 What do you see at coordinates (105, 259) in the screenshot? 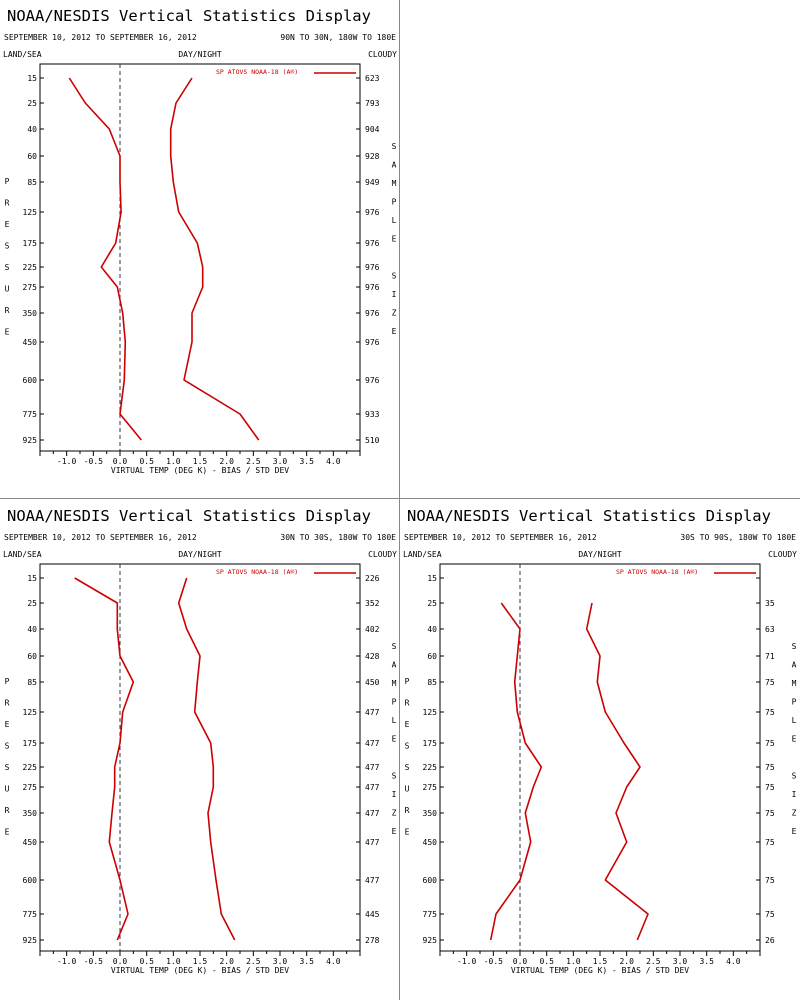
I see `bias-line` at bounding box center [105, 259].